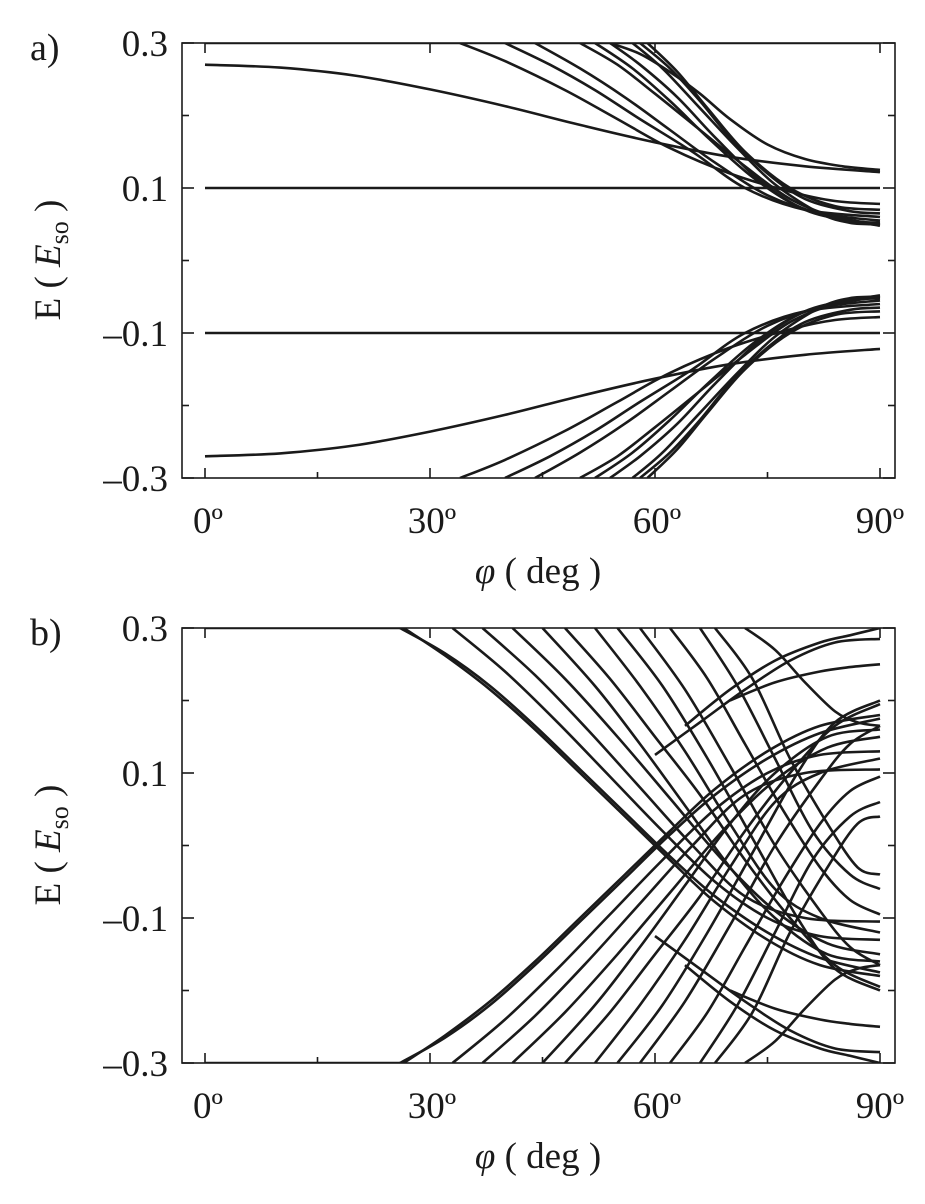  Describe the element at coordinates (45, 48) in the screenshot. I see `panel-a-letter: a)` at that location.